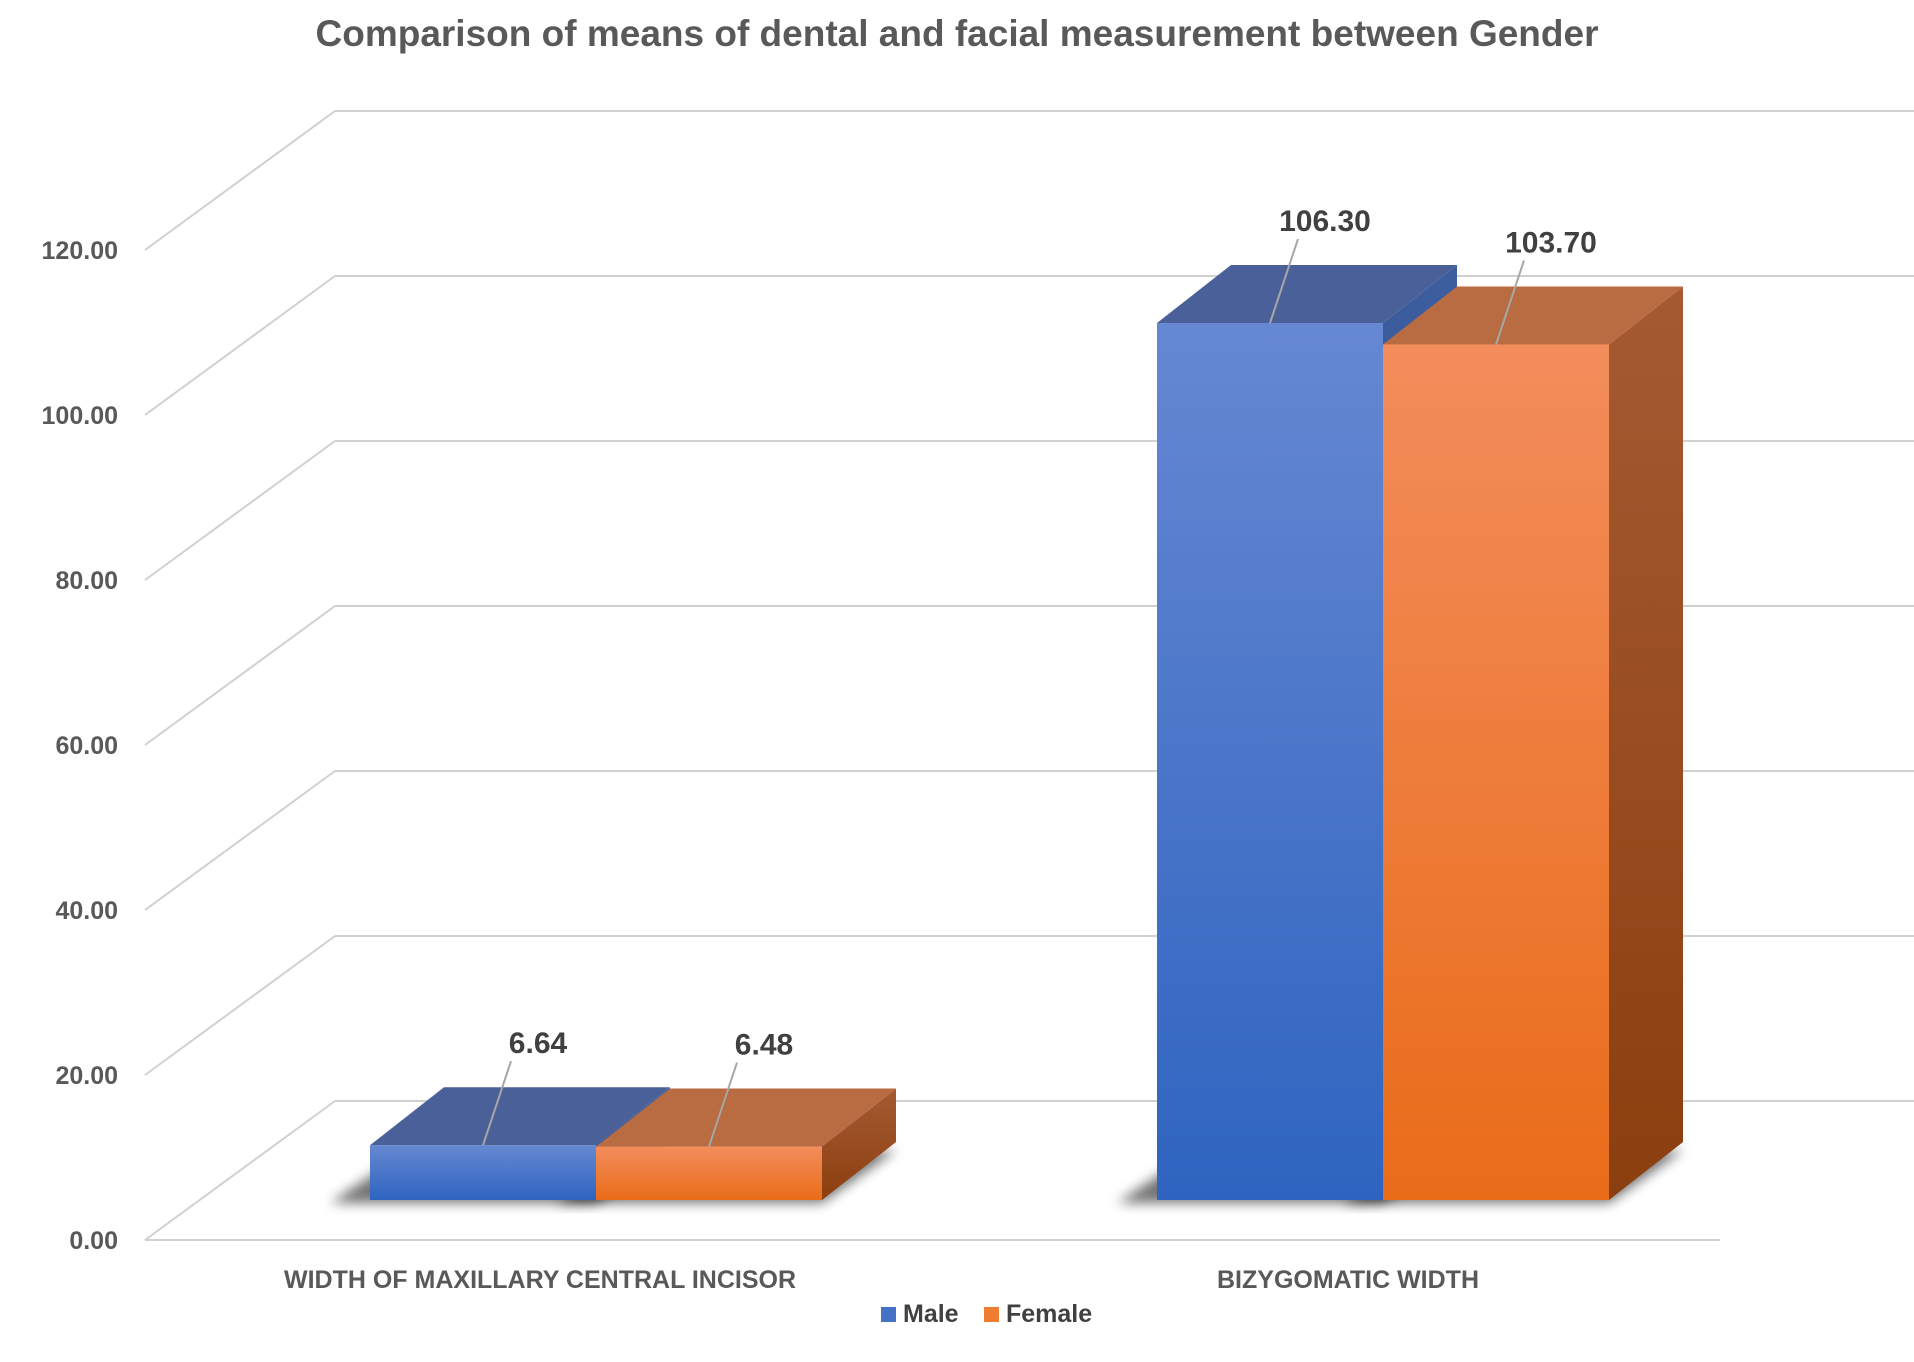  I want to click on data-label-1-1: 103.70, so click(1551, 242).